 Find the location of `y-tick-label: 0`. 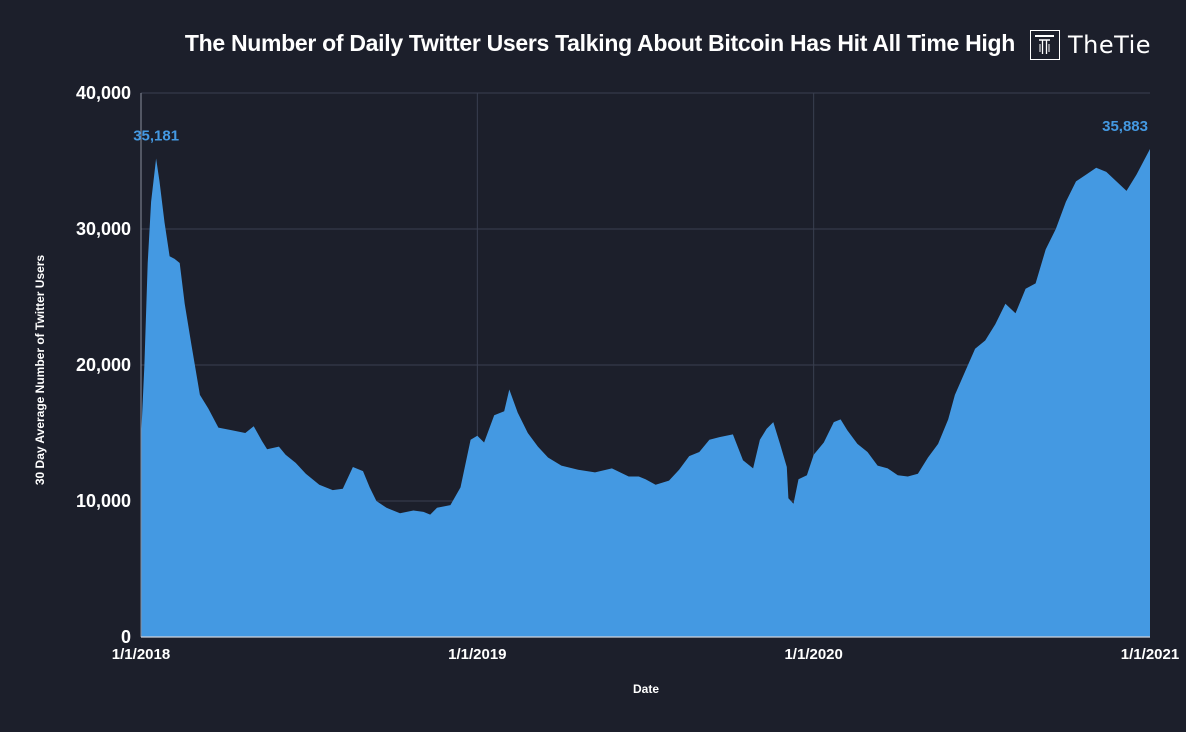

y-tick-label: 0 is located at coordinates (126, 637).